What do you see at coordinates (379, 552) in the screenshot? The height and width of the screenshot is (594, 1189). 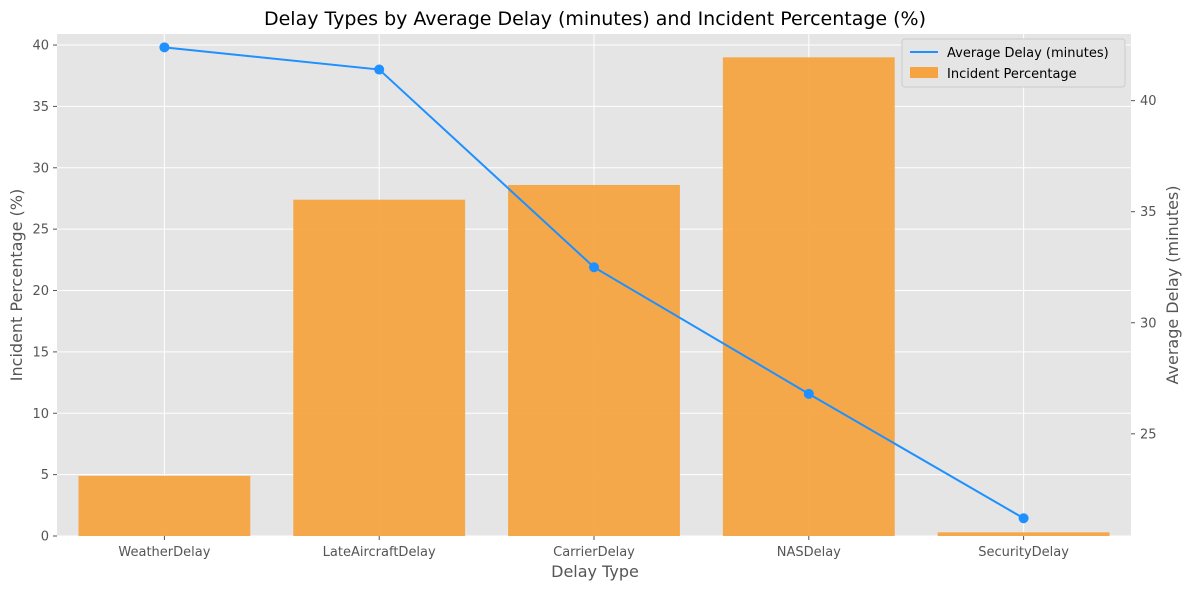 I see `x-tick-label: LateAircraftDelay` at bounding box center [379, 552].